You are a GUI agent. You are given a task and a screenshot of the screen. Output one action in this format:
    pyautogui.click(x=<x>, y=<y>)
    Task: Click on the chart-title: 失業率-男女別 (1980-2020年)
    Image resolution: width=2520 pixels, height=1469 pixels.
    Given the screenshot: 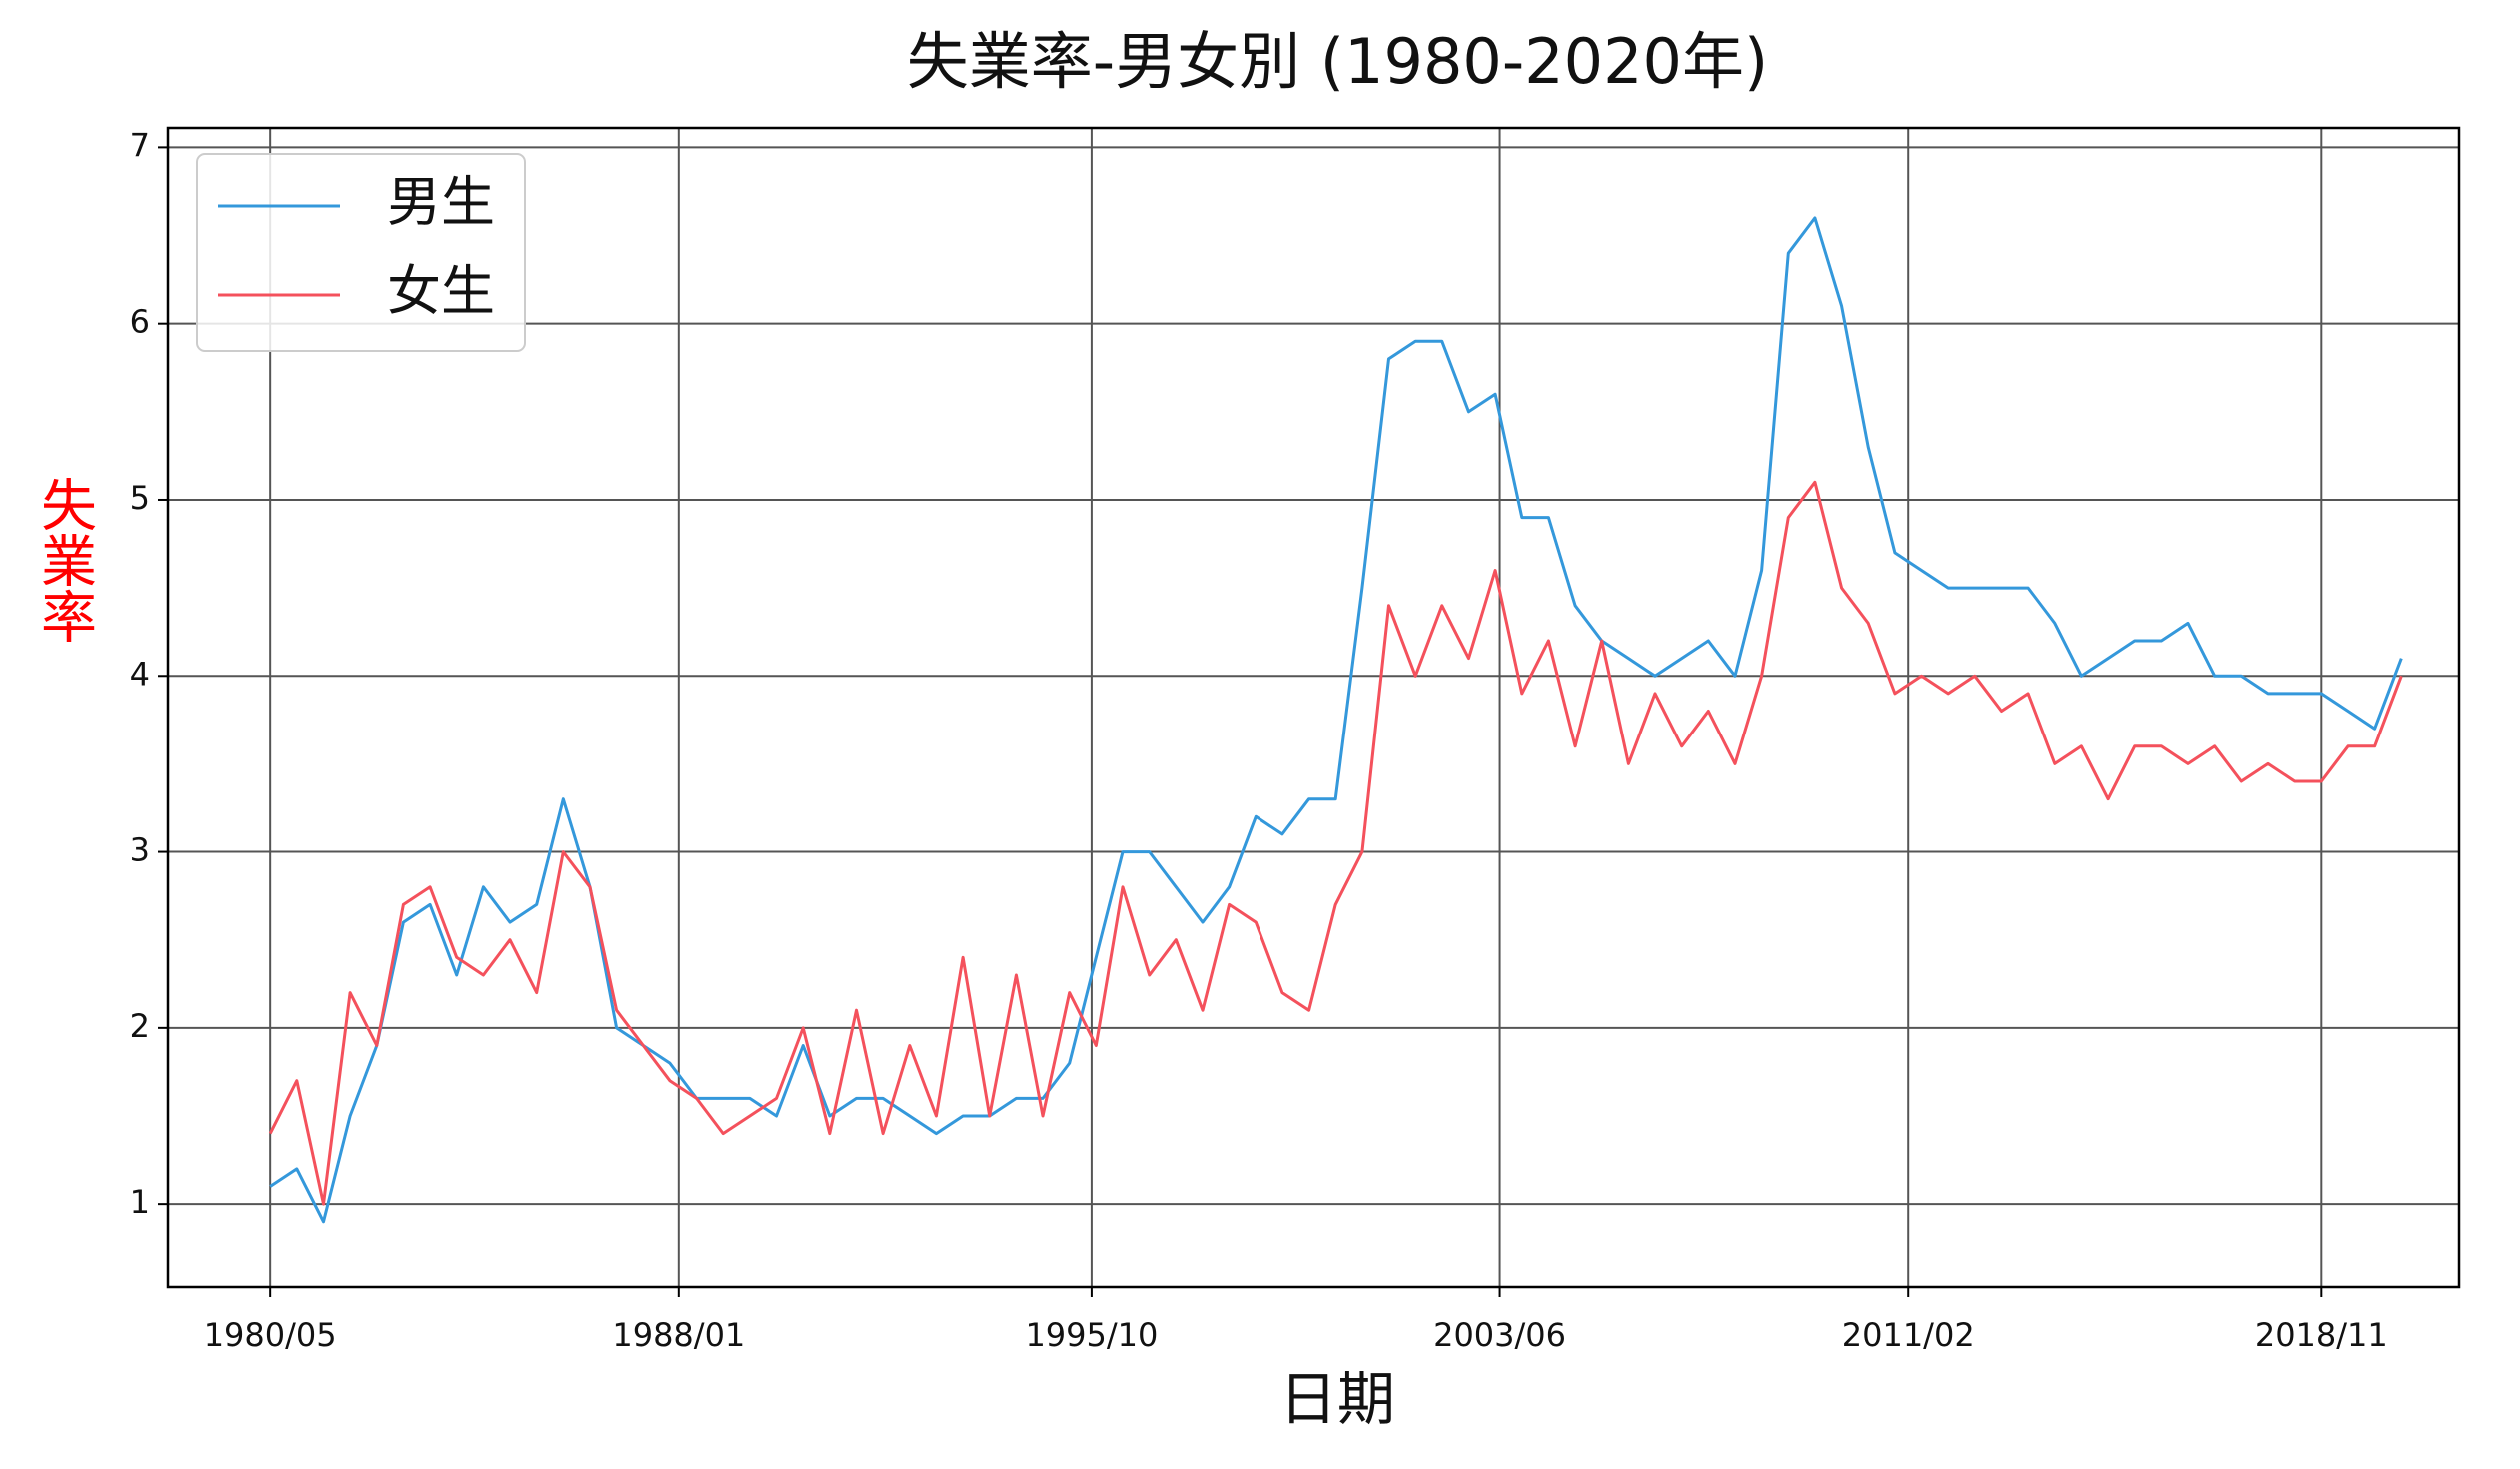 What is the action you would take?
    pyautogui.click(x=1337, y=61)
    